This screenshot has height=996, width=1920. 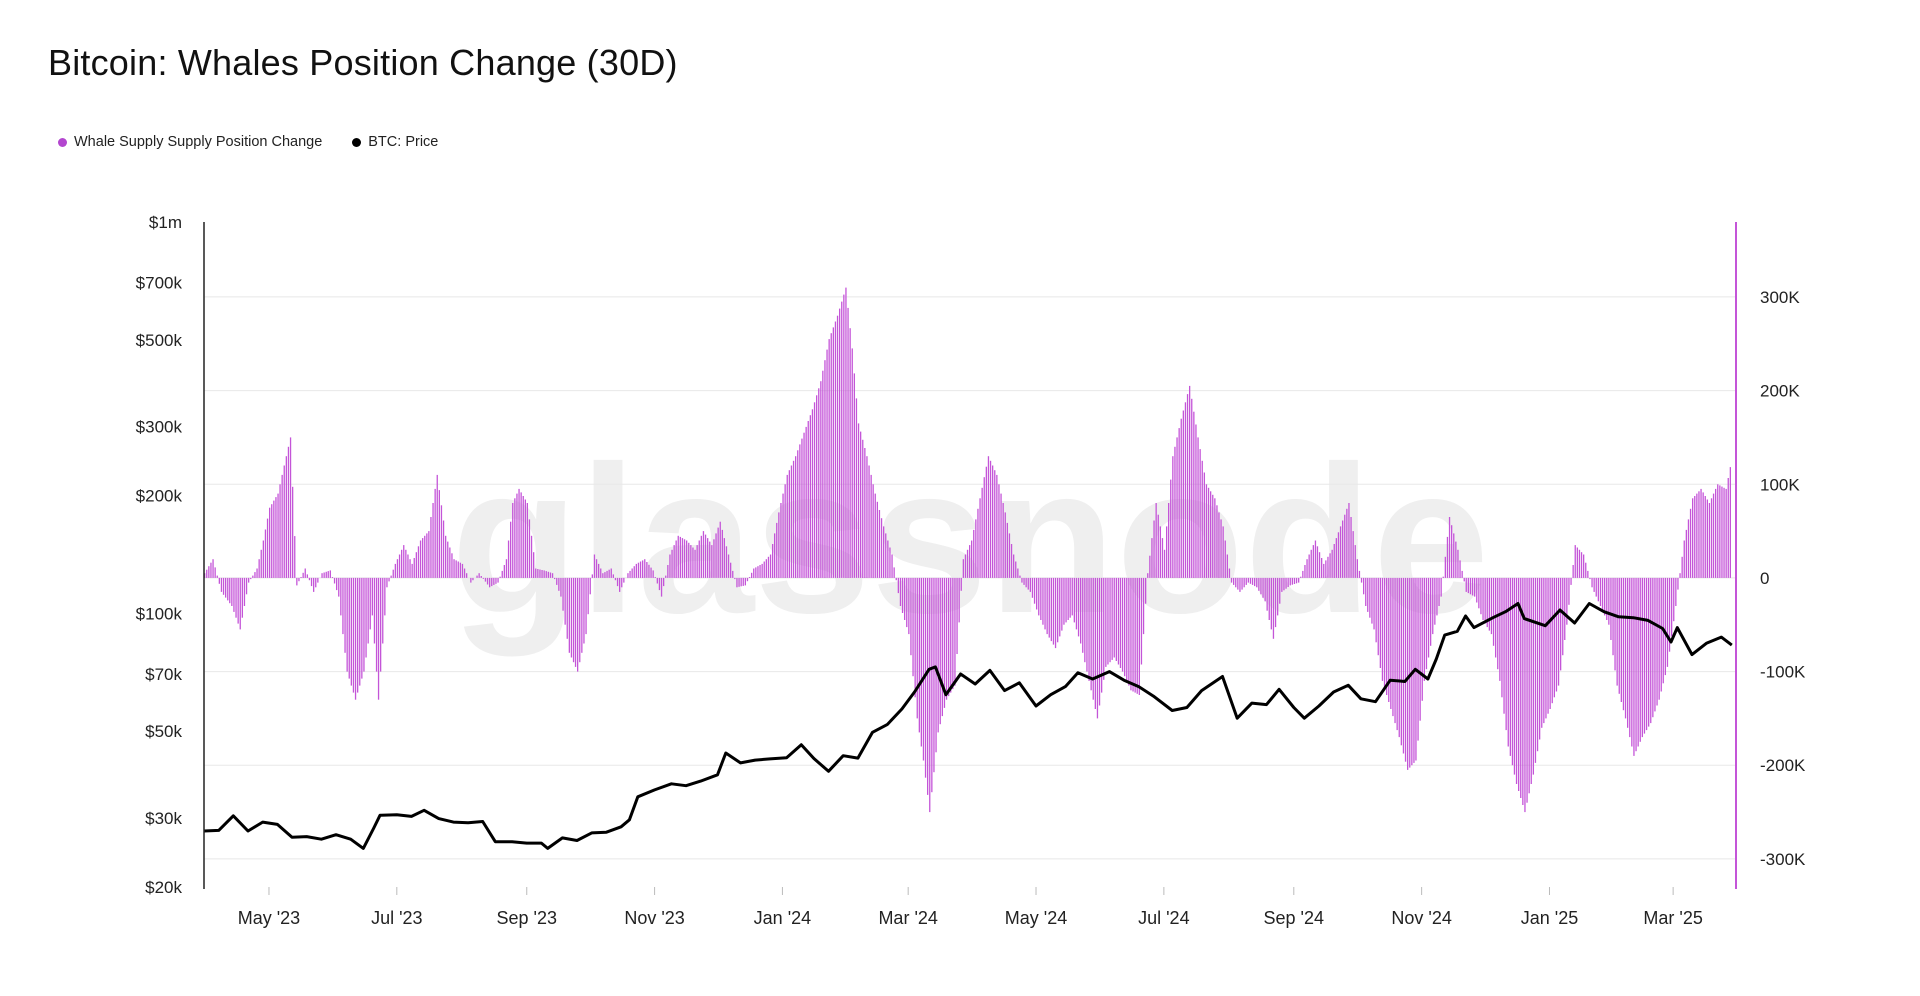 I want to click on x-tick-label: Mar '25, so click(x=1672, y=918).